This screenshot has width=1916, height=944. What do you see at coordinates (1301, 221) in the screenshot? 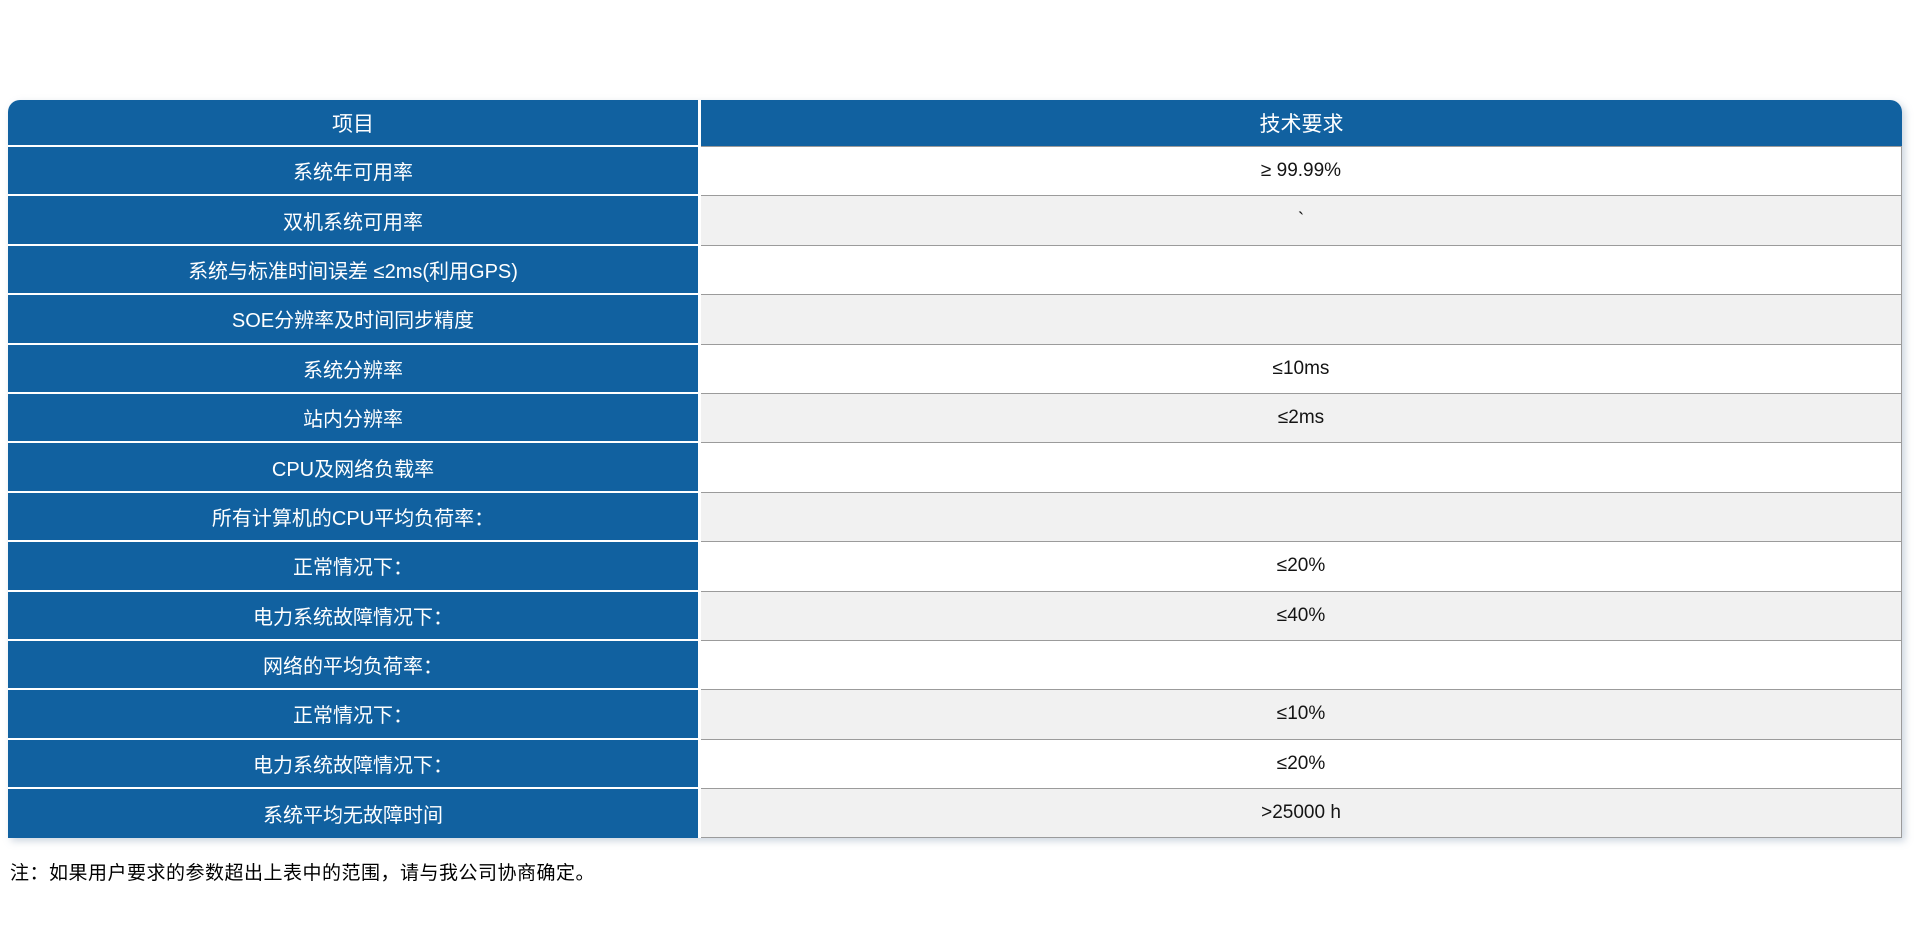
I see `requirement-cell: `` at bounding box center [1301, 221].